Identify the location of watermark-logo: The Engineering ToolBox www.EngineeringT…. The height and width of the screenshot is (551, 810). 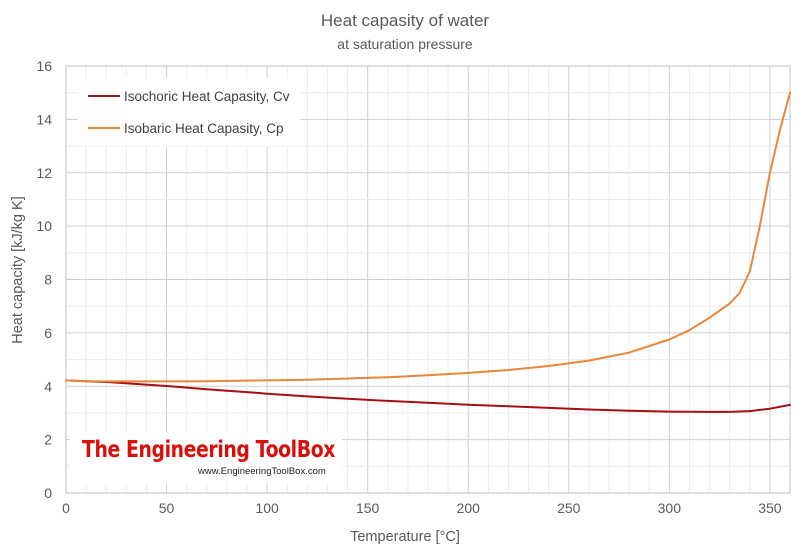
(206, 458).